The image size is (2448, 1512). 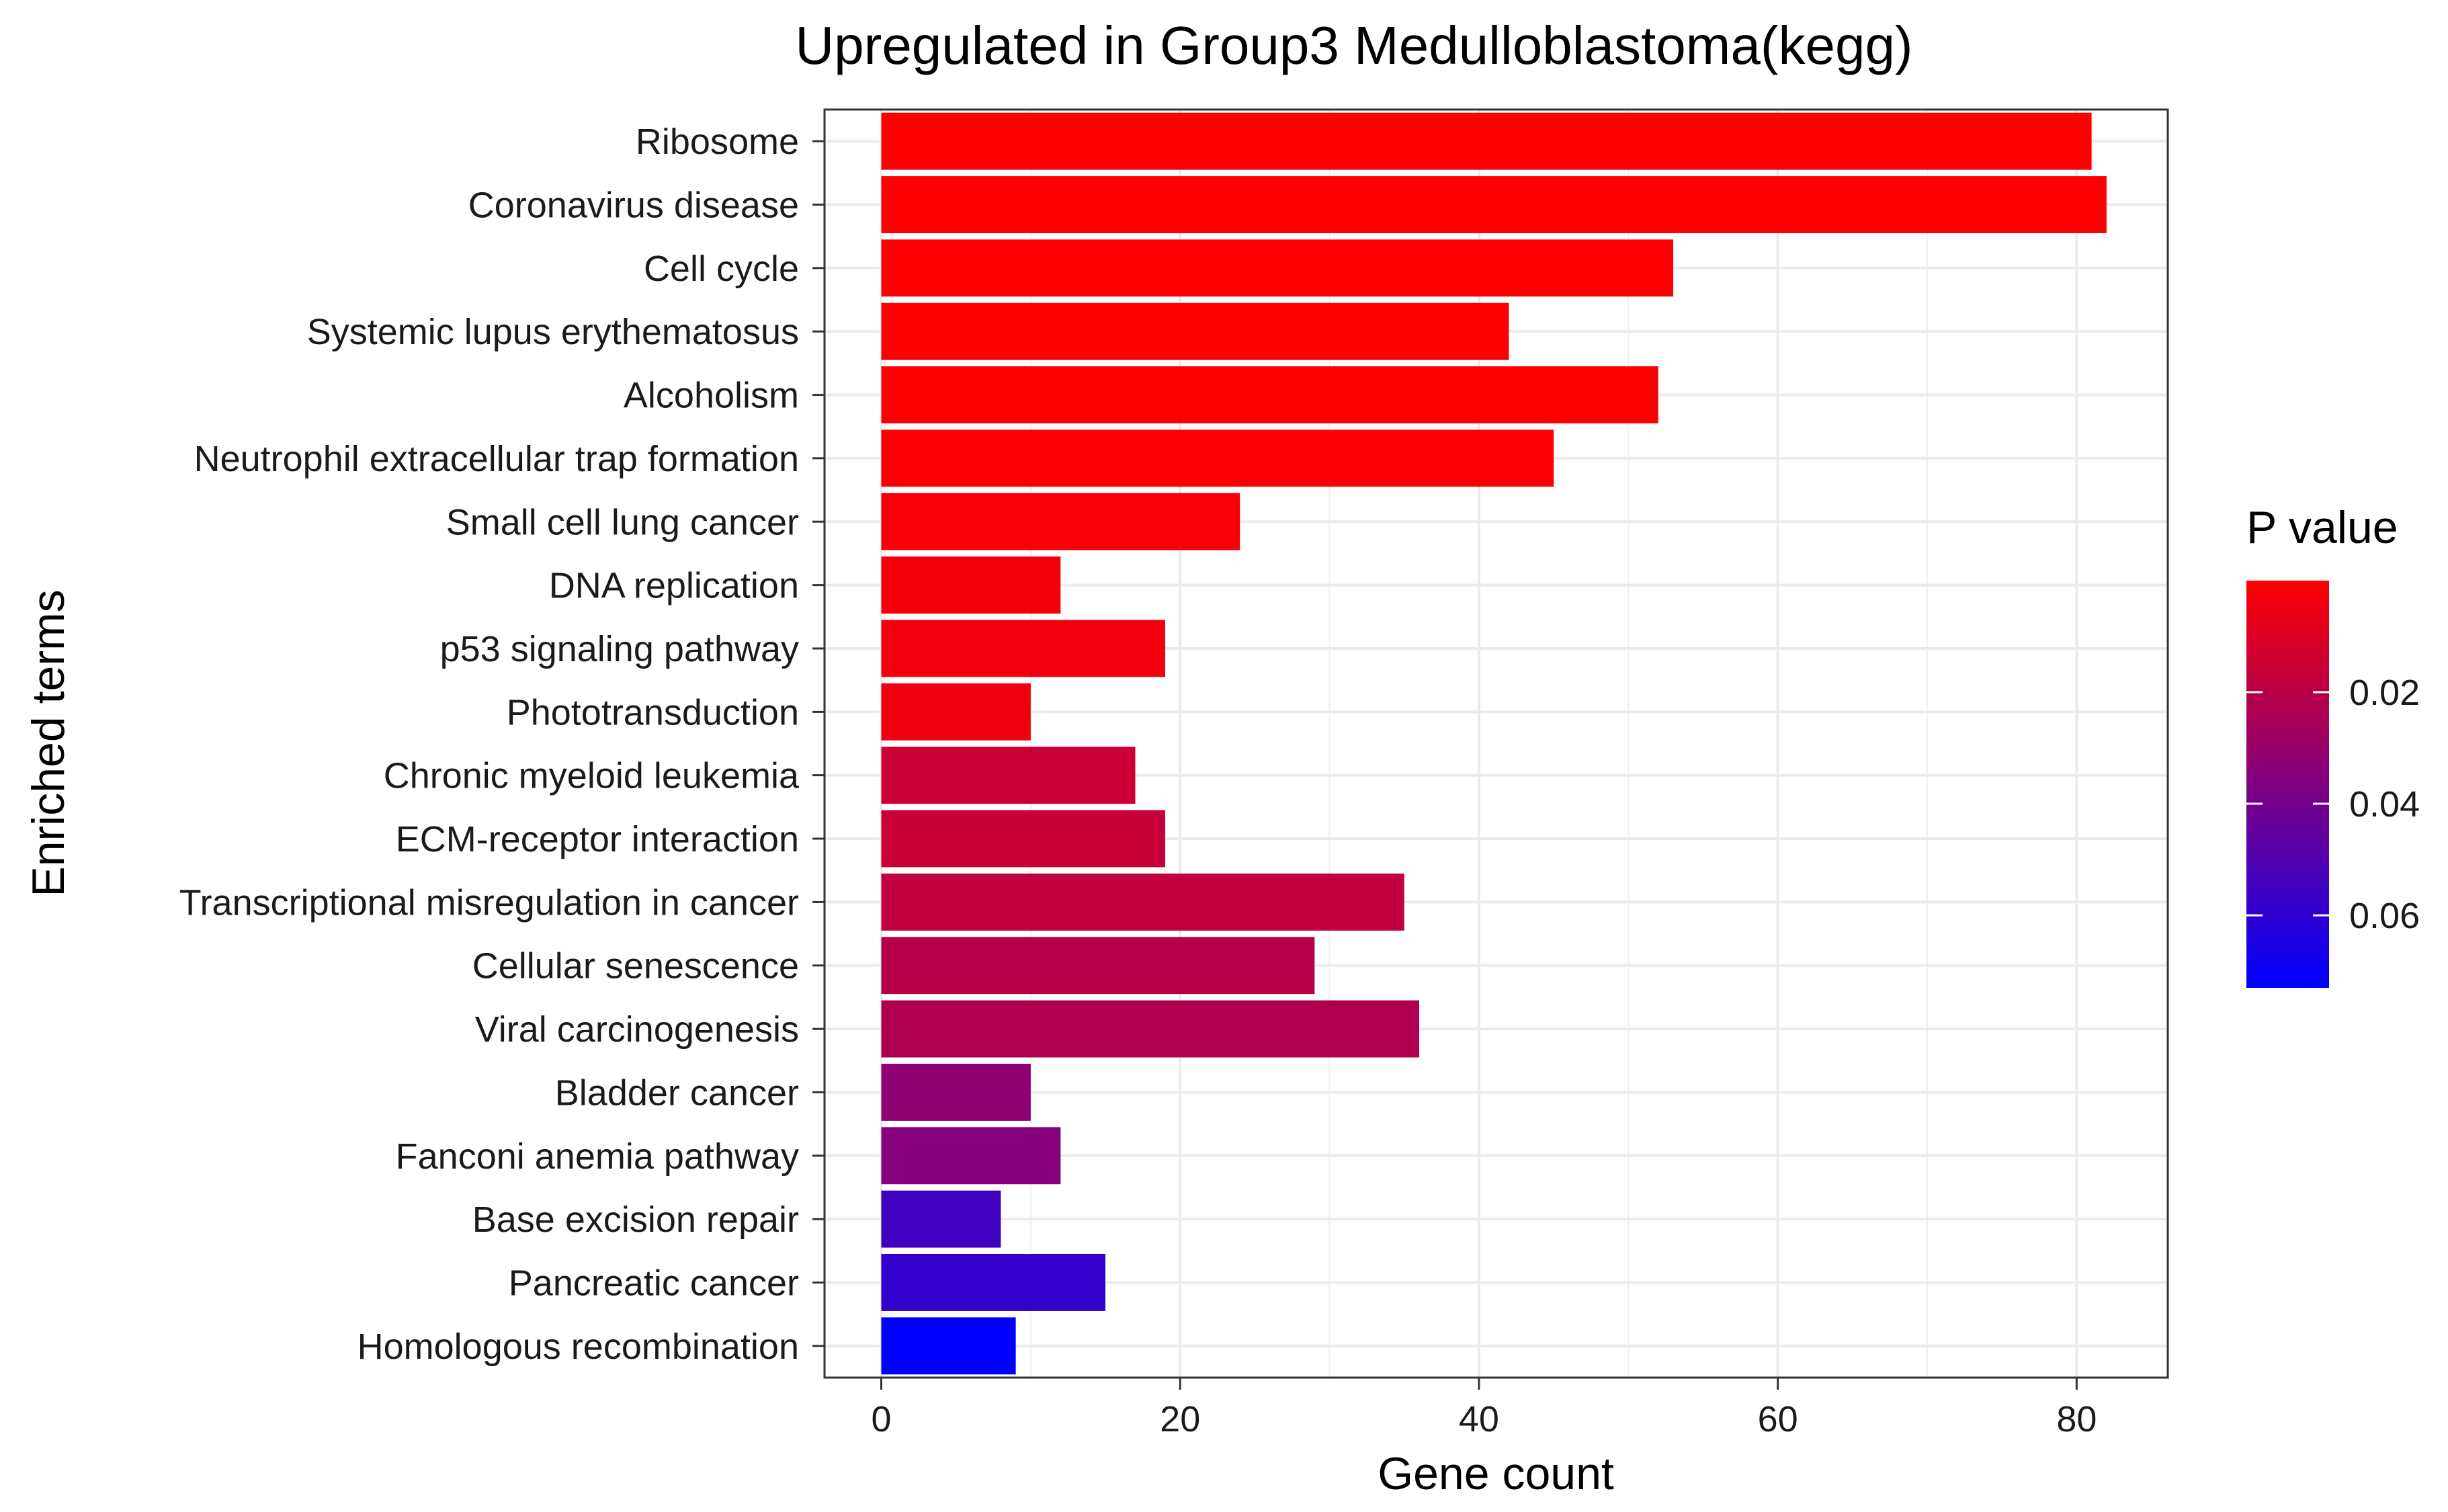 I want to click on y-tick-label: Neutrophil extracellular trap formation, so click(x=496, y=459).